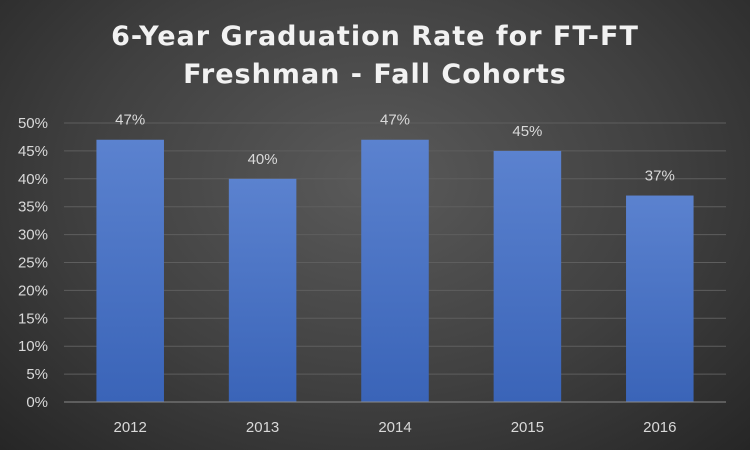 This screenshot has width=750, height=450. I want to click on data-label-2016: 37%, so click(660, 176).